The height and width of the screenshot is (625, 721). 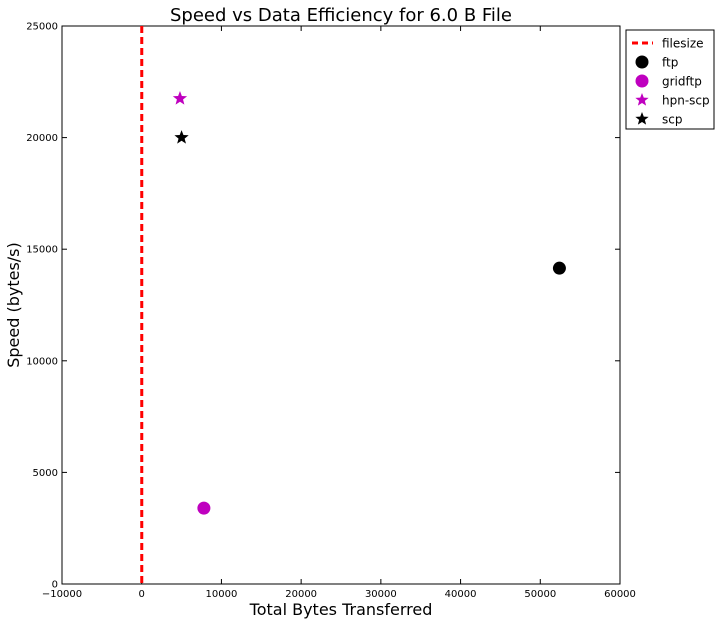 What do you see at coordinates (42, 361) in the screenshot?
I see `y-tick-label: 10000` at bounding box center [42, 361].